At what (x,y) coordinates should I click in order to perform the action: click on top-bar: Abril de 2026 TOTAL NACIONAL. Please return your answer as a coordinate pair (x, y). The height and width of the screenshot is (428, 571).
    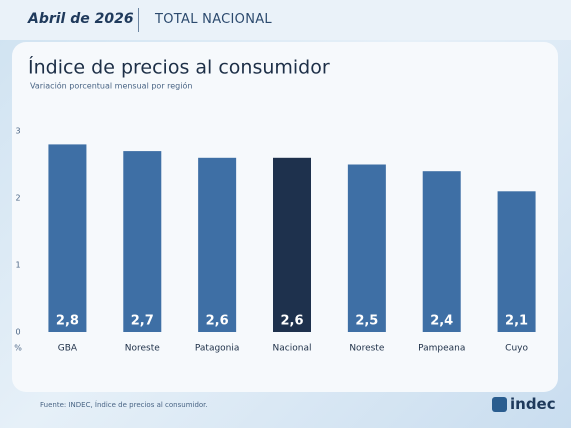
    Looking at the image, I should click on (285, 20).